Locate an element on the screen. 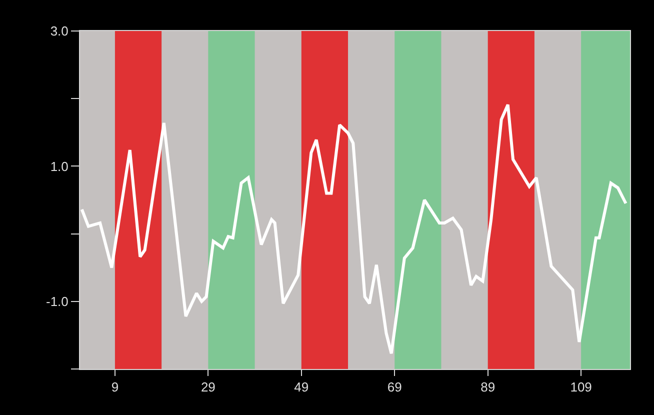 The height and width of the screenshot is (415, 654). x-tick-label: 109 is located at coordinates (581, 387).